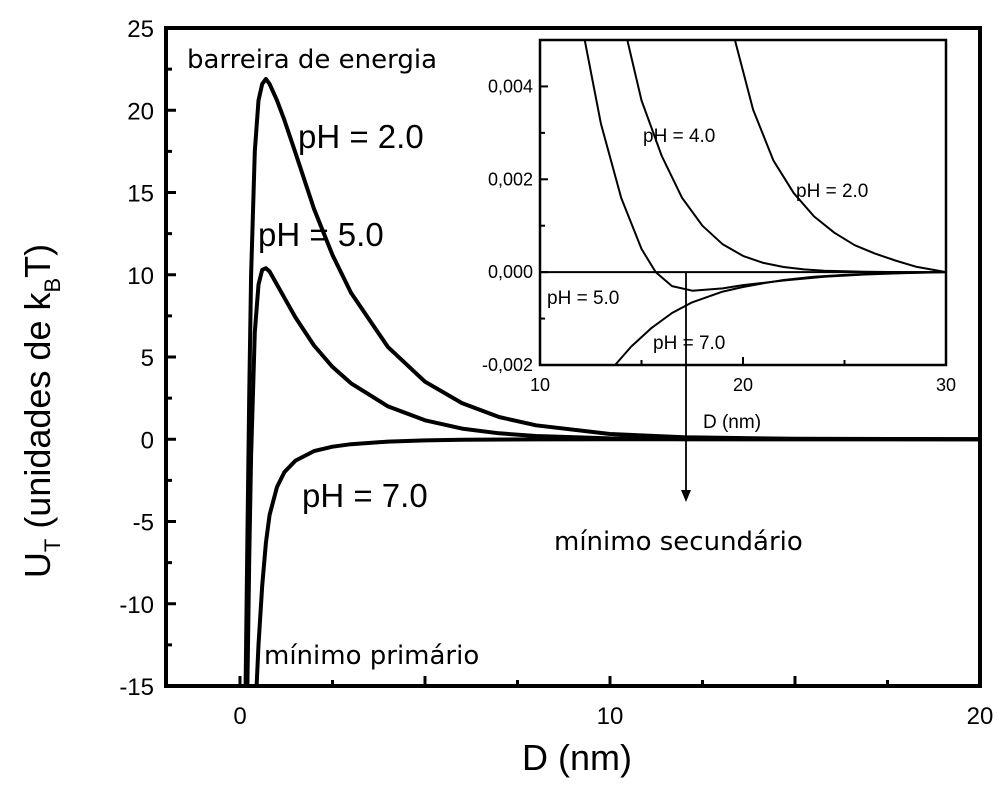  I want to click on main-series-label-ph5: pH = 5.0, so click(321, 234).